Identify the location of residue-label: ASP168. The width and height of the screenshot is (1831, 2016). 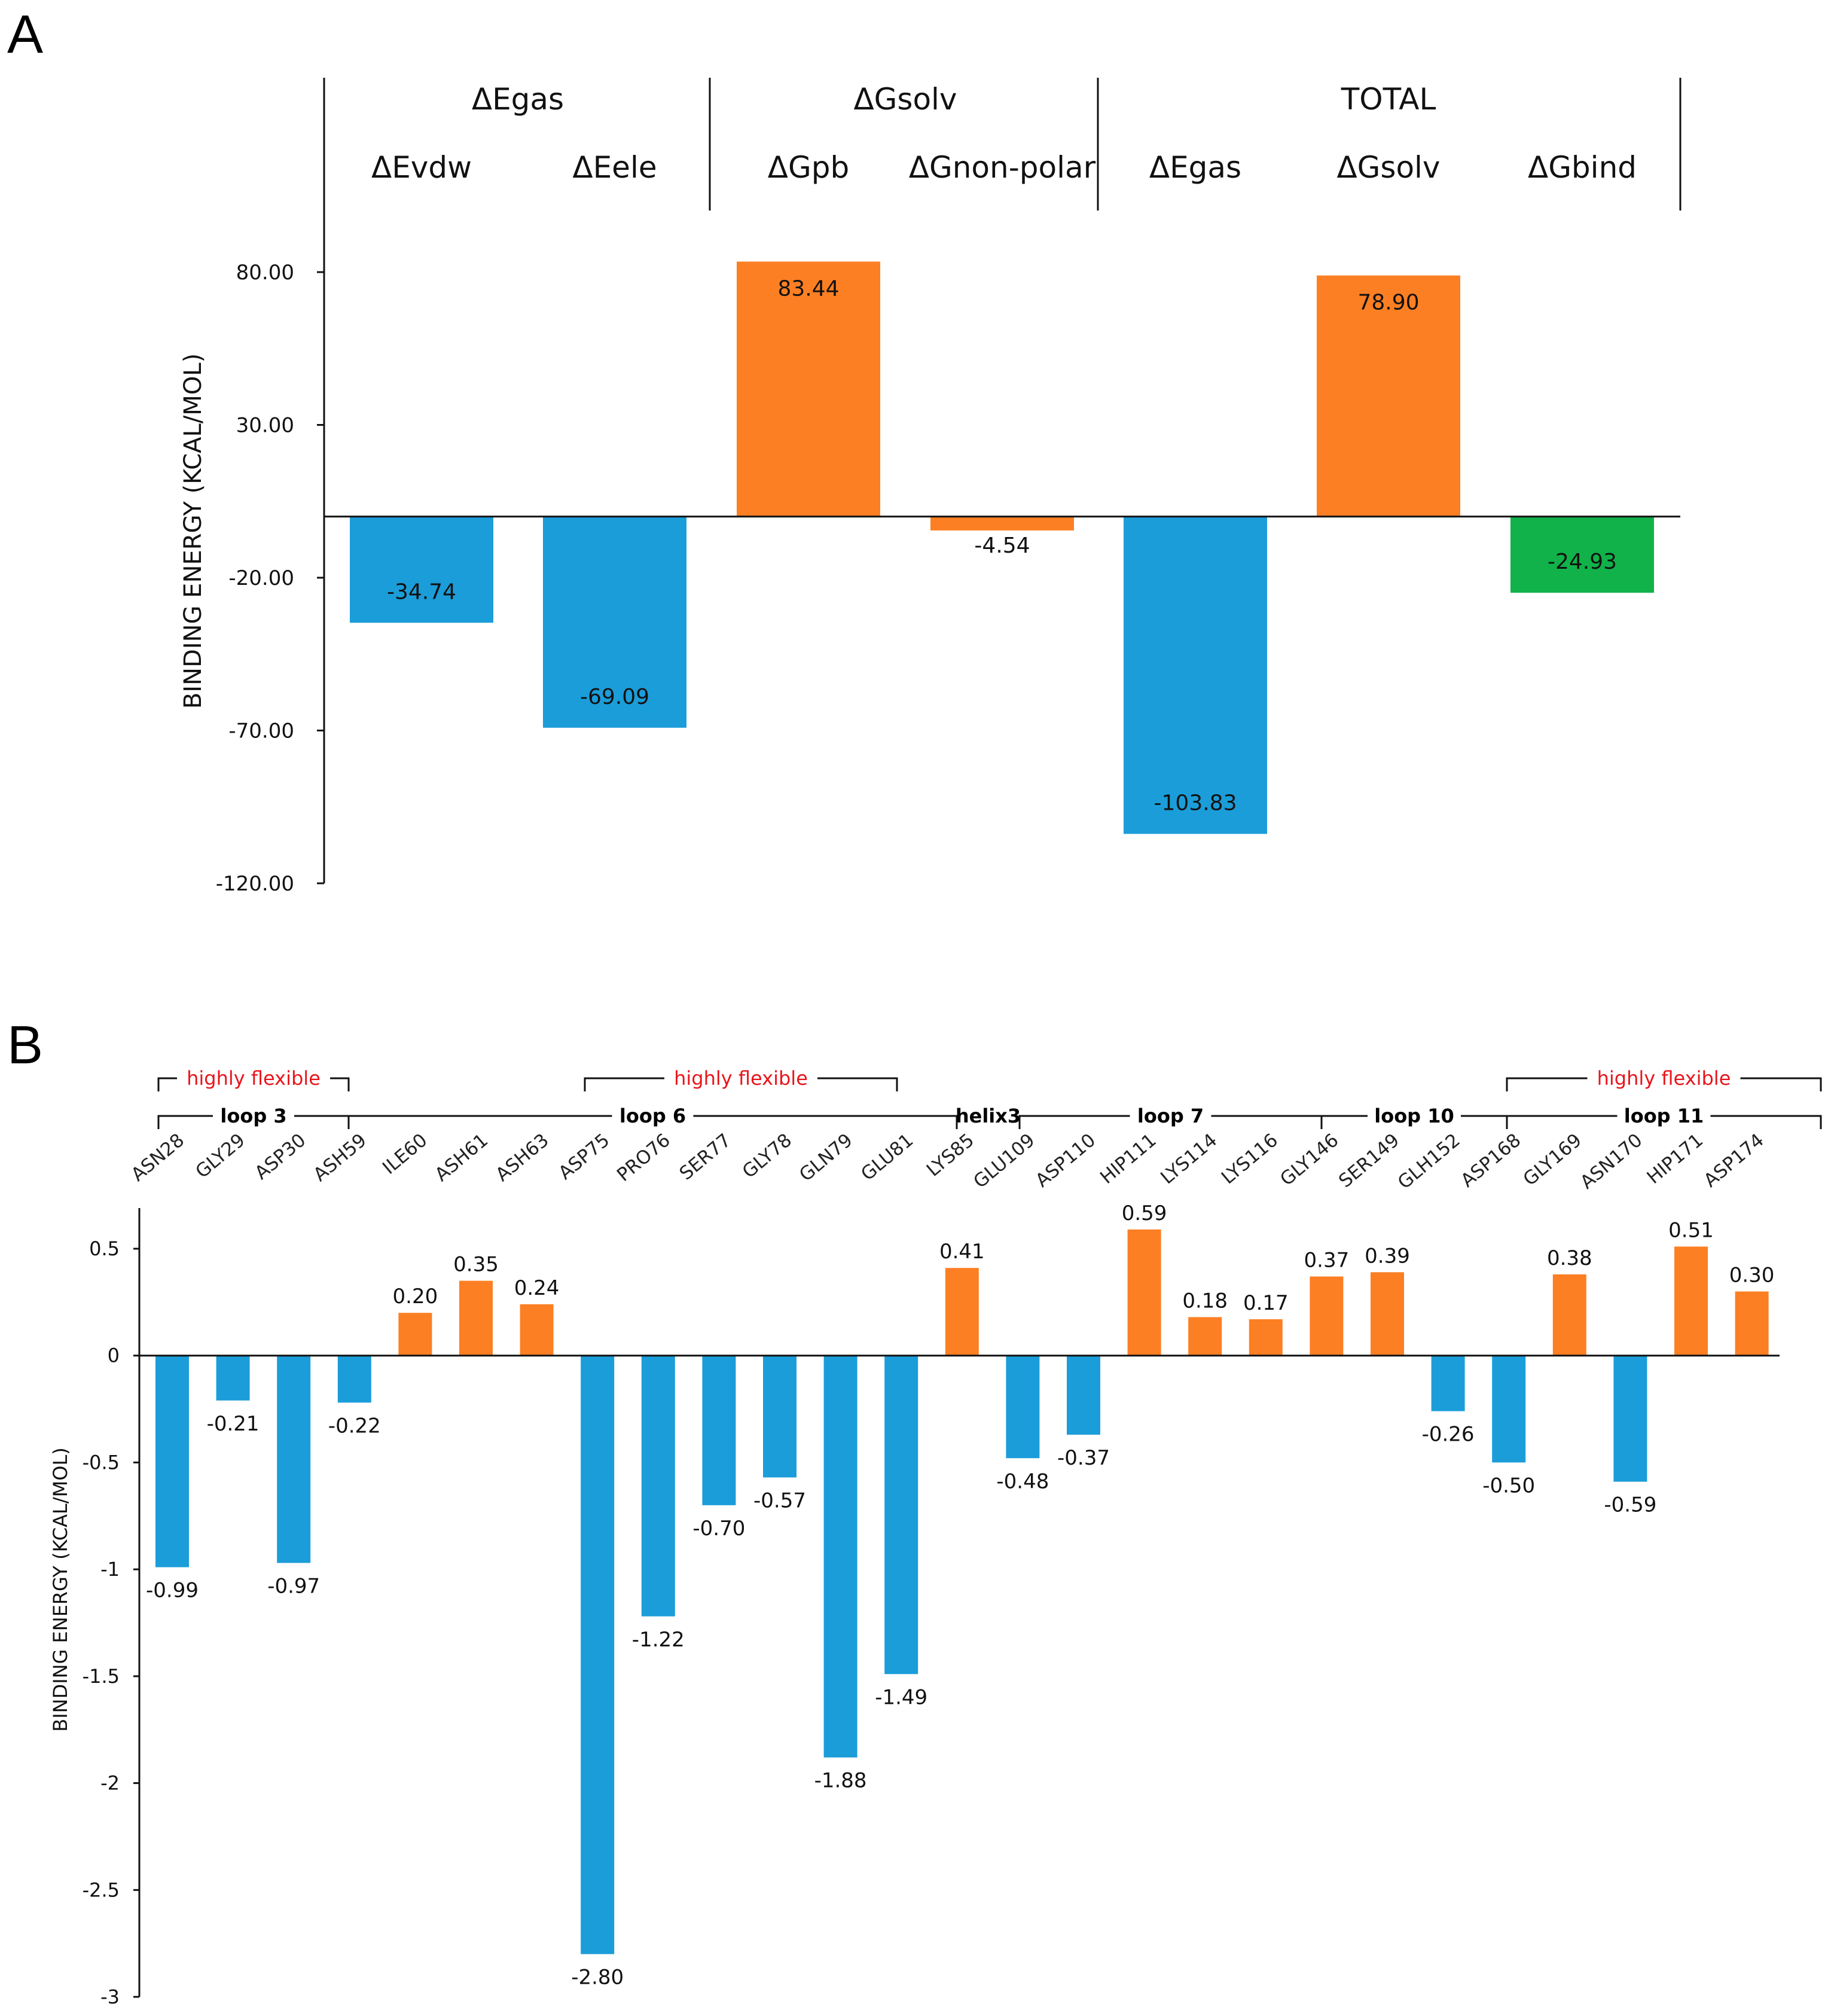
(1491, 1161).